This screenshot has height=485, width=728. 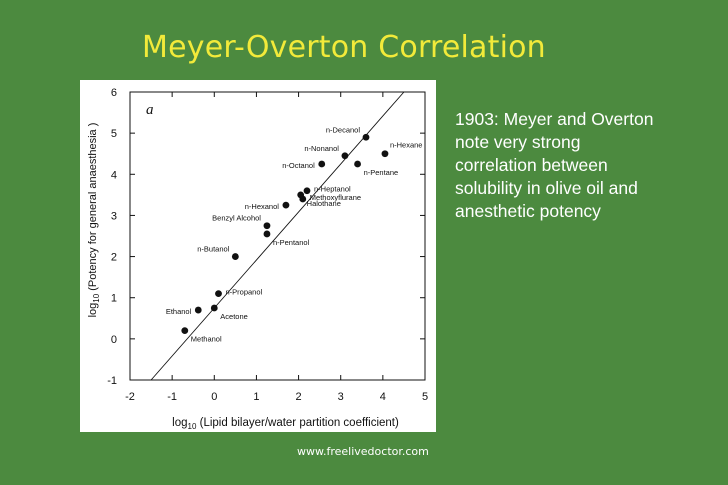 I want to click on y-tick-label: 4, so click(x=114, y=175).